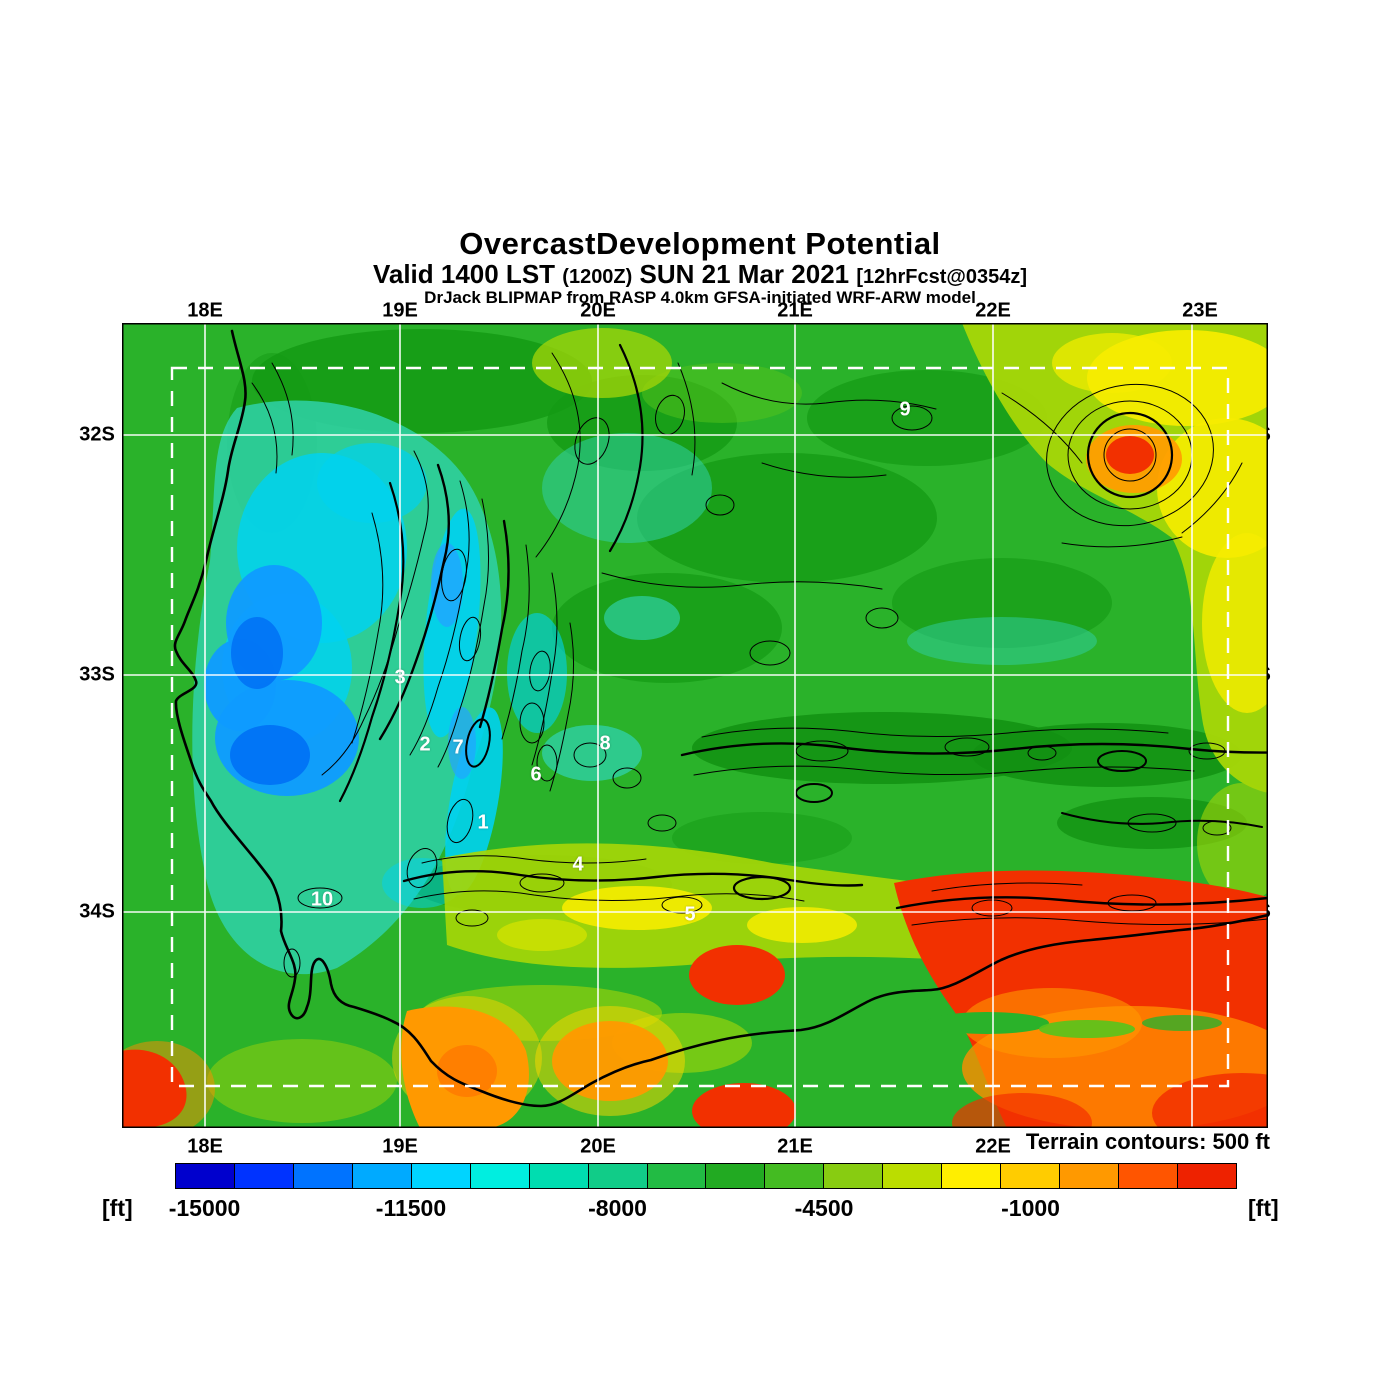 This screenshot has height=1400, width=1400. I want to click on page-title: OvercastDevelopment Potential, so click(700, 243).